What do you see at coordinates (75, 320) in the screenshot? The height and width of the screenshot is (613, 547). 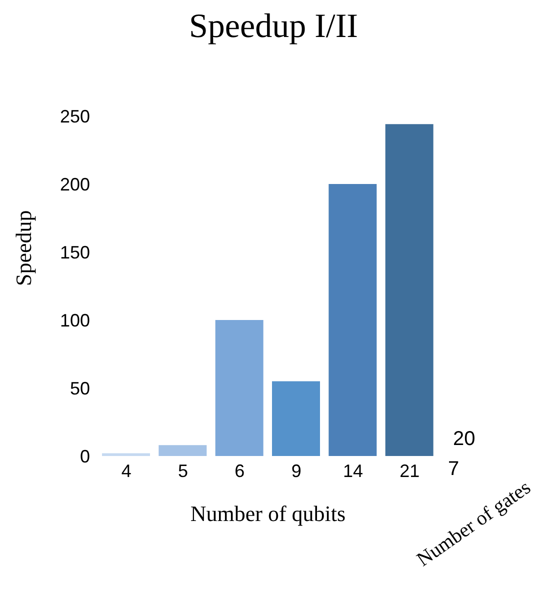 I see `y-tick-label: 100` at bounding box center [75, 320].